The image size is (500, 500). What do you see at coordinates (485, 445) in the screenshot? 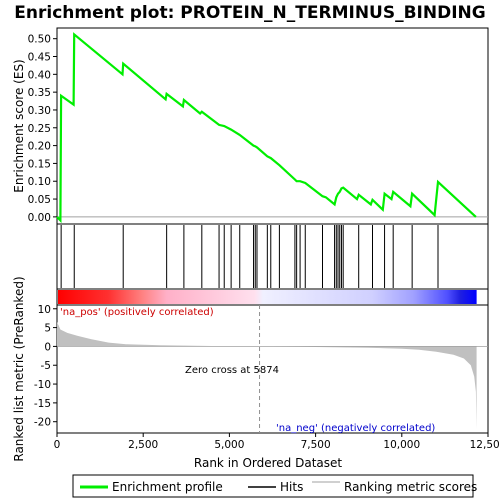
I see `x-tick-label: 12,500` at bounding box center [485, 445].